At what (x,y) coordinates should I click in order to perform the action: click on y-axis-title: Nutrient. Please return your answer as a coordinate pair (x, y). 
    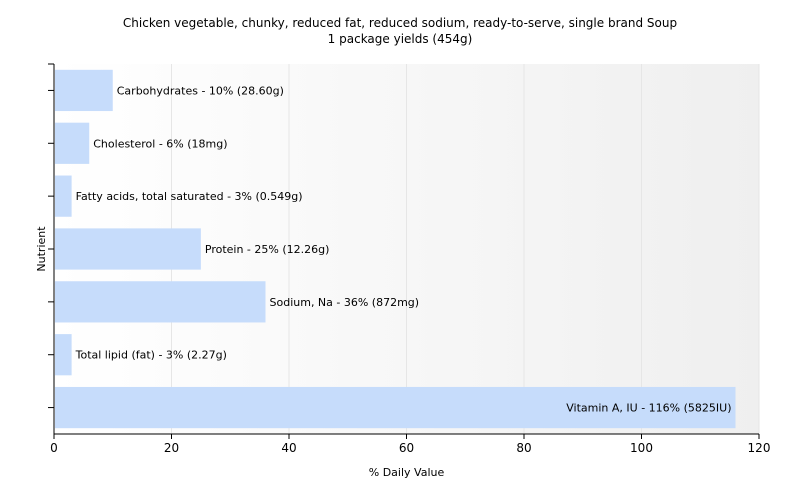
    Looking at the image, I should click on (41, 249).